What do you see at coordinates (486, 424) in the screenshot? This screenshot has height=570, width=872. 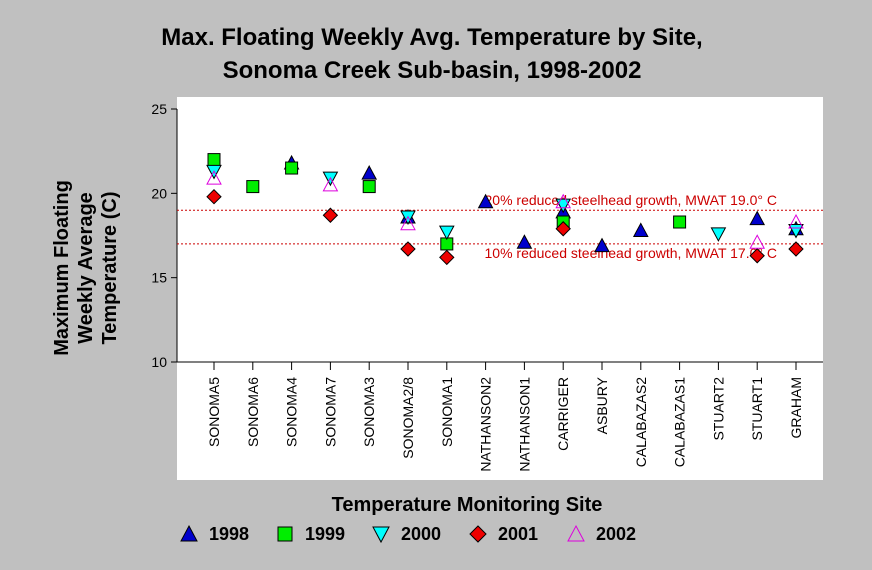 I see `x-tick-label: NATHANSON2` at bounding box center [486, 424].